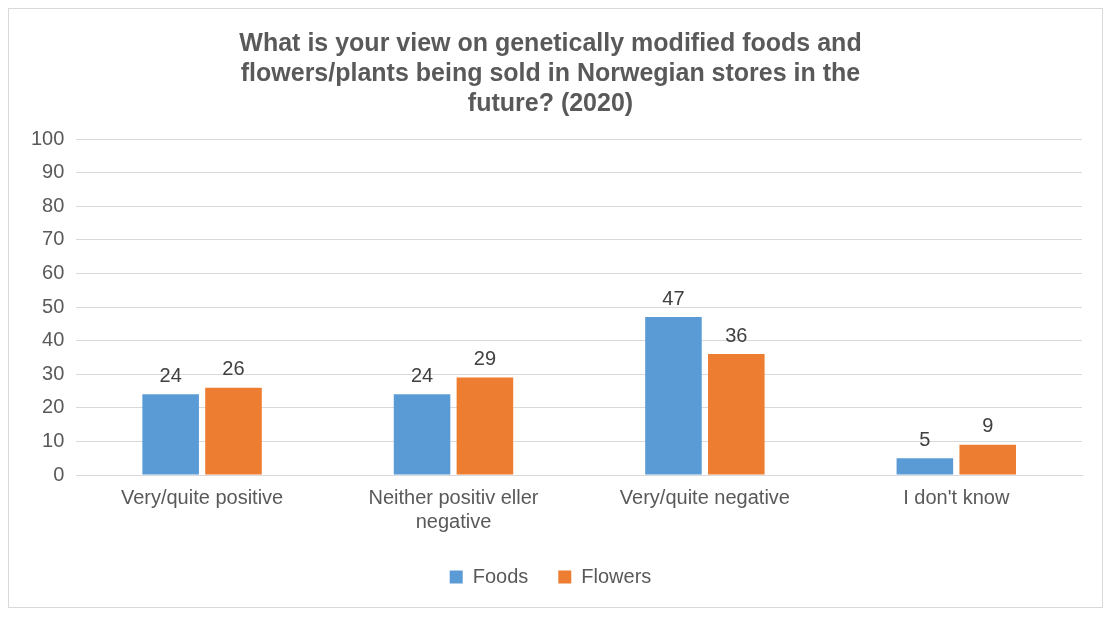 Image resolution: width=1111 pixels, height=617 pixels. I want to click on x-tick-label: Neither positiv eller negative, so click(453, 508).